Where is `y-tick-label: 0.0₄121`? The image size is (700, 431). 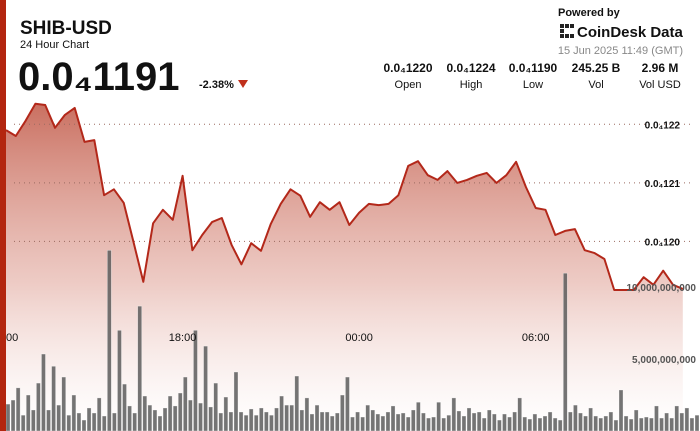
y-tick-label: 0.0₄121 is located at coordinates (663, 184).